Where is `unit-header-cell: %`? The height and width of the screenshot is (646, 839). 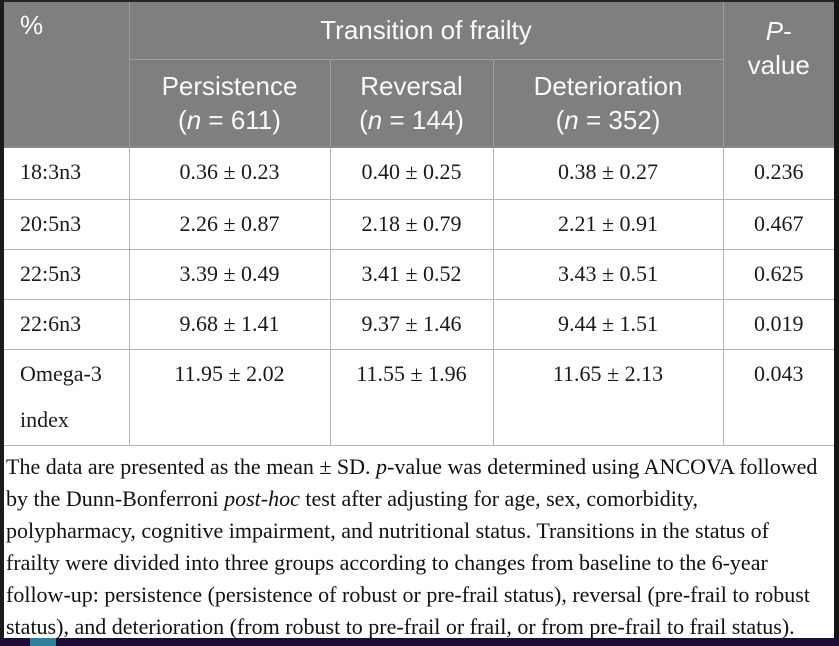
unit-header-cell: % is located at coordinates (67, 75).